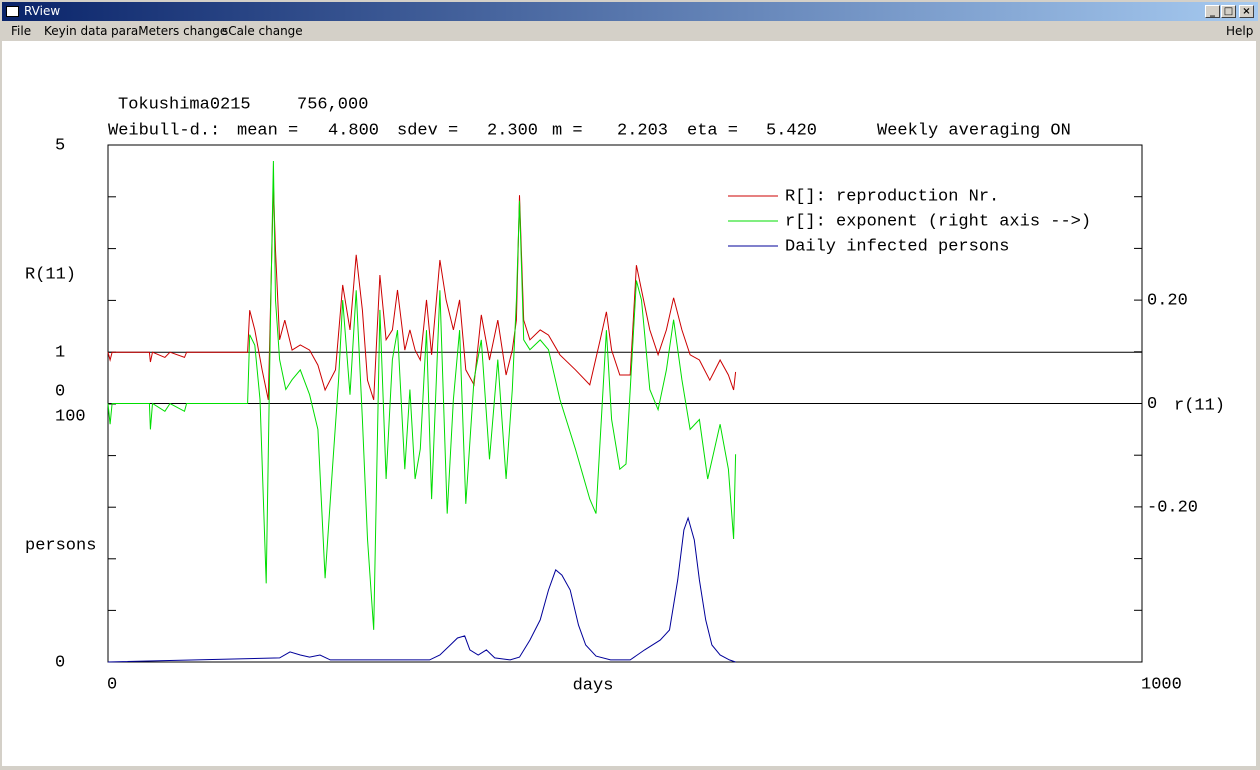  Describe the element at coordinates (262, 31) in the screenshot. I see `menu-item: sCale change` at that location.